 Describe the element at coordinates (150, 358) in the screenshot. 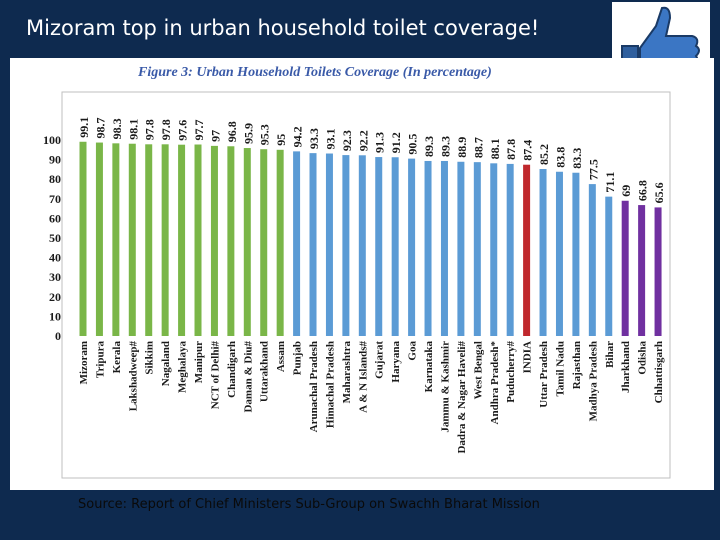

I see `category-label: Sikkim` at that location.